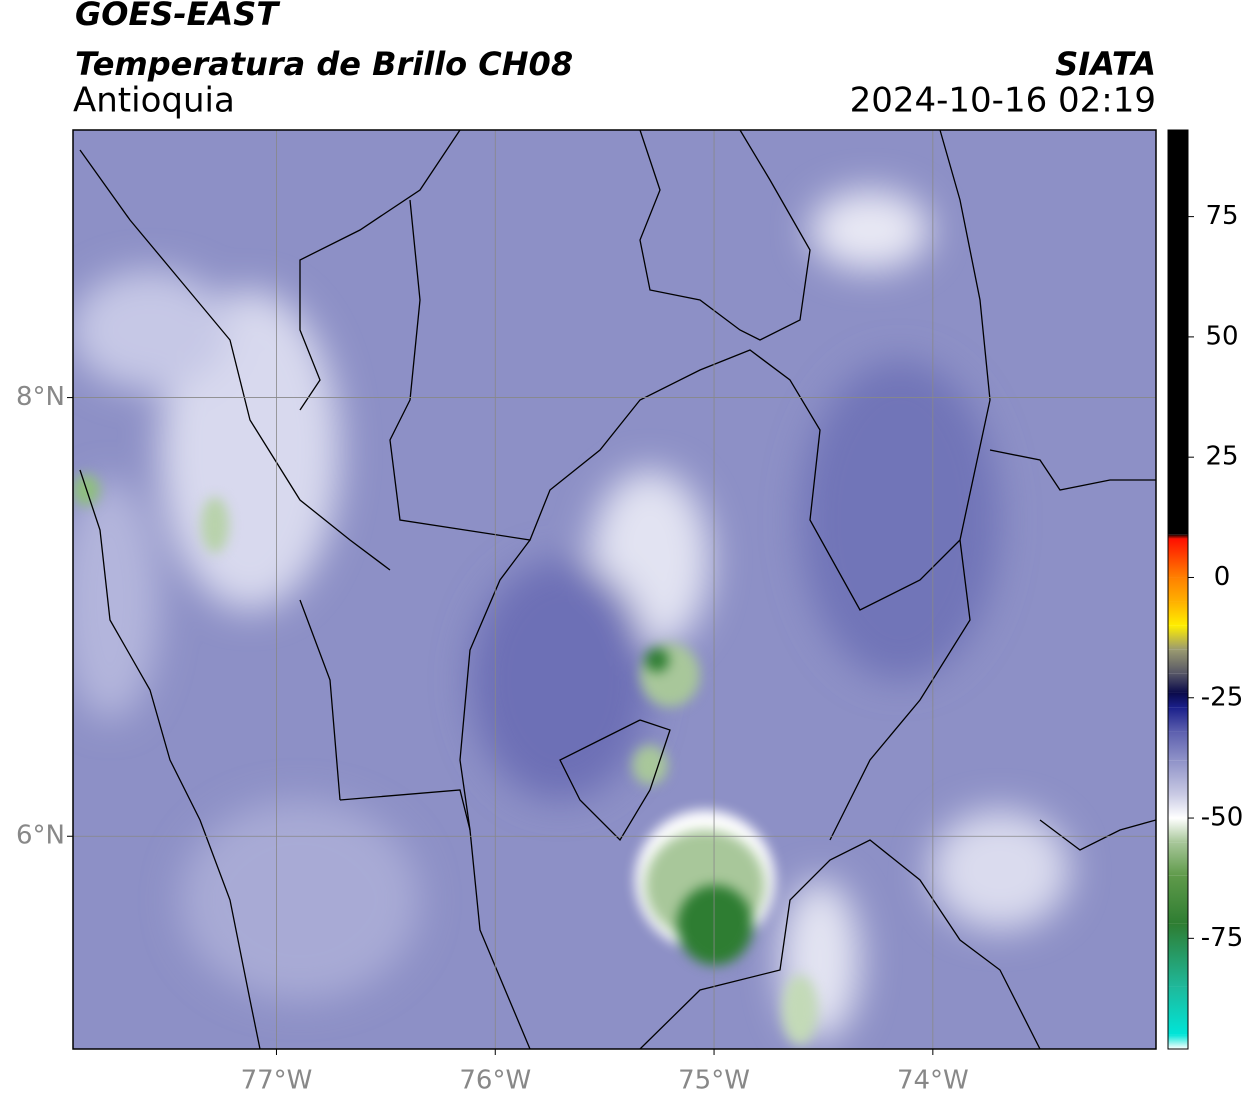  What do you see at coordinates (1222, 697) in the screenshot?
I see `colorbar-tick-label: -25` at bounding box center [1222, 697].